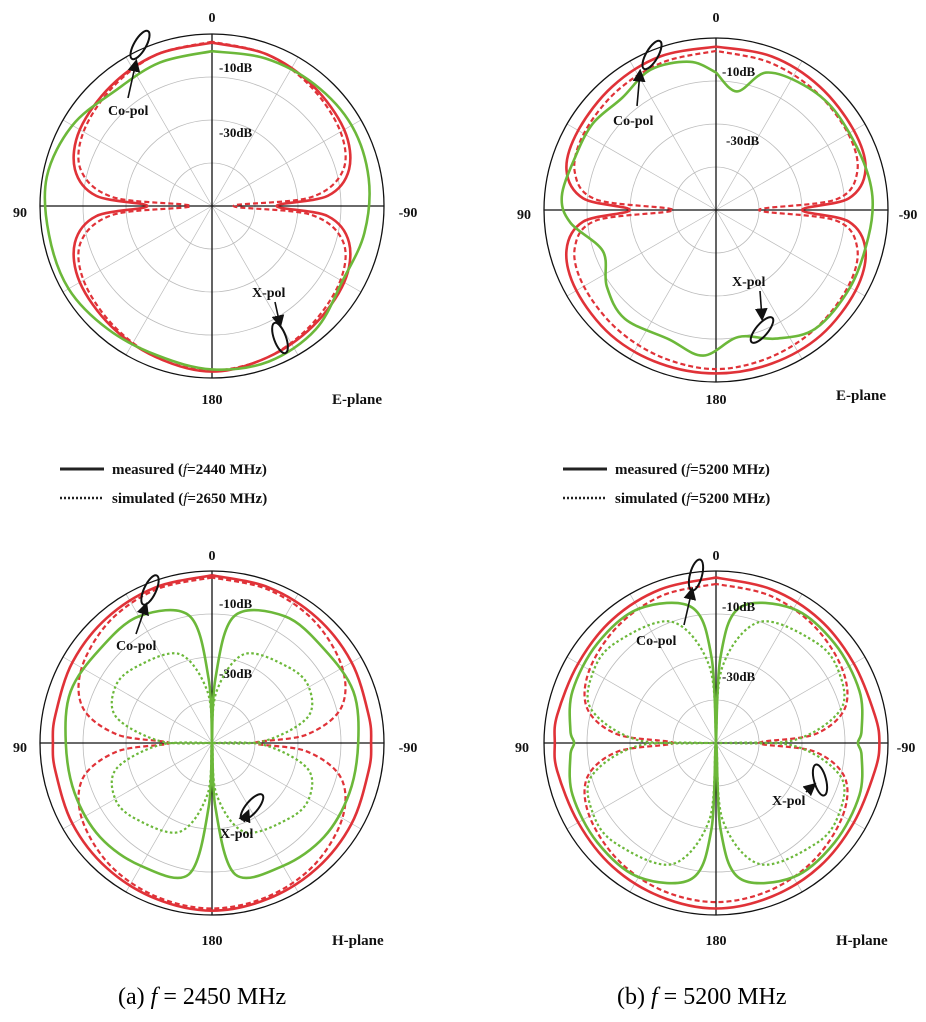  What do you see at coordinates (692, 499) in the screenshot?
I see `legend-simulated-label: simulated (f=5200 MHz)` at bounding box center [692, 499].